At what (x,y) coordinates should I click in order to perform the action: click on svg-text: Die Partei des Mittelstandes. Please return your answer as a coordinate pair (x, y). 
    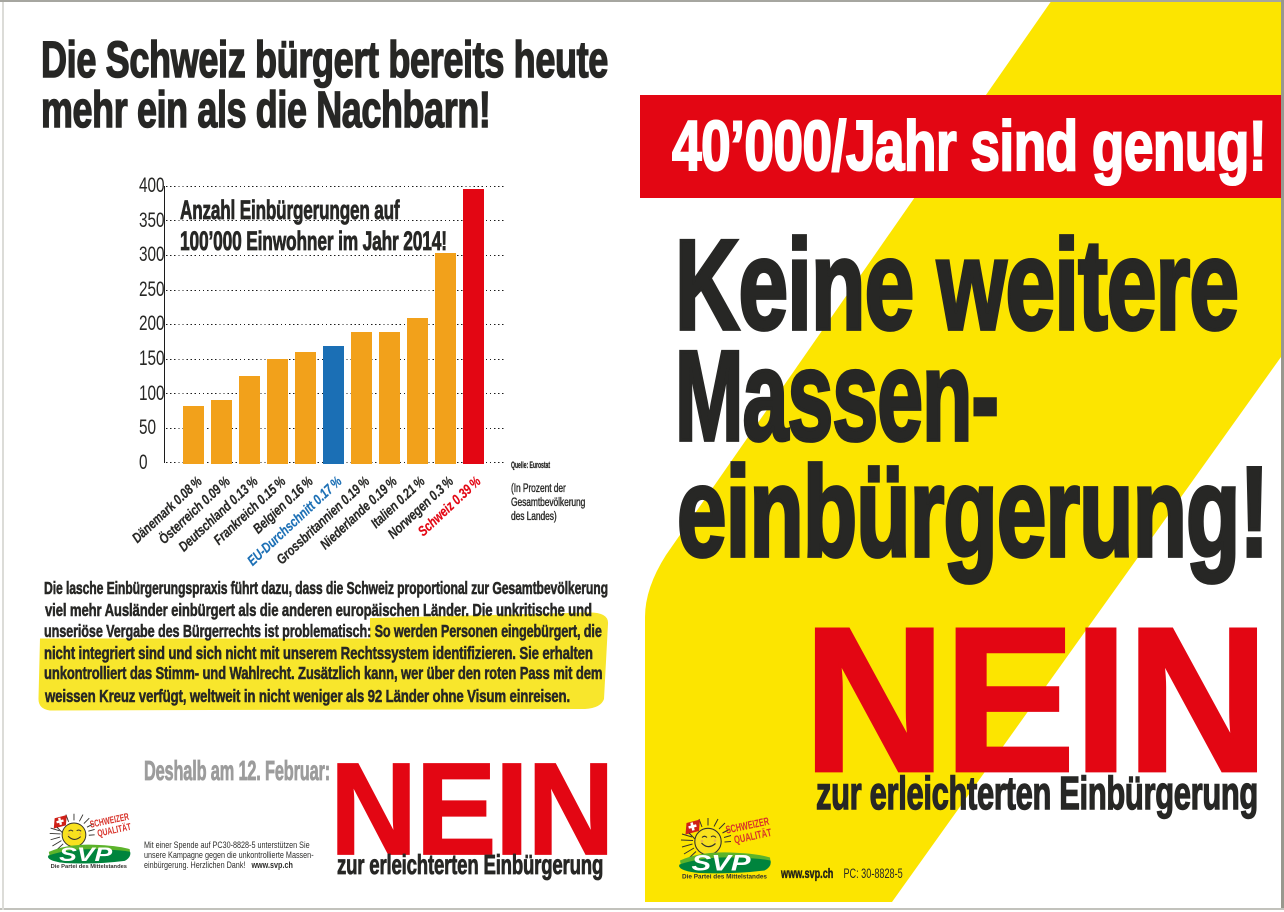
    Looking at the image, I should click on (89, 865).